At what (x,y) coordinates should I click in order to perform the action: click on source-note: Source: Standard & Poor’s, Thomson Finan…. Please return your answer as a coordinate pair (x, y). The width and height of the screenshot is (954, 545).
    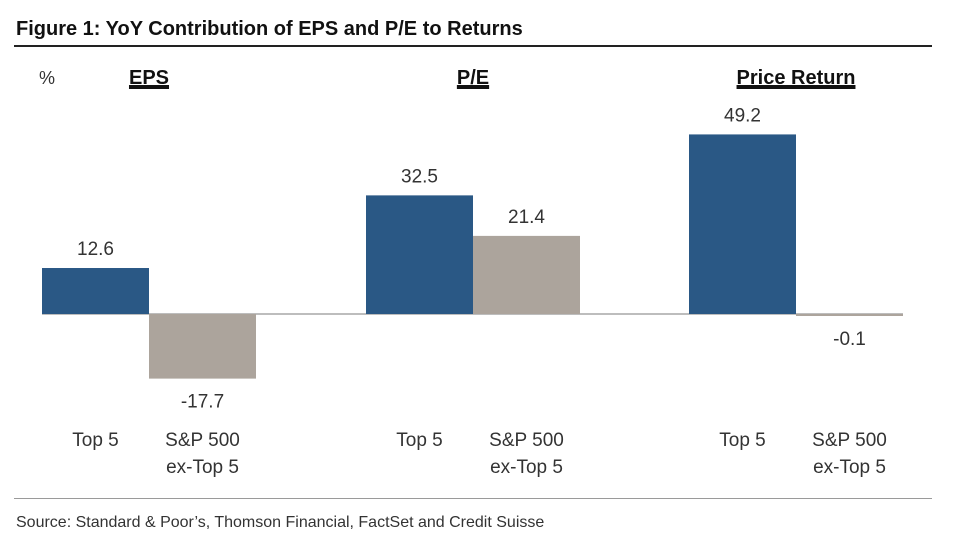
    Looking at the image, I should click on (280, 522).